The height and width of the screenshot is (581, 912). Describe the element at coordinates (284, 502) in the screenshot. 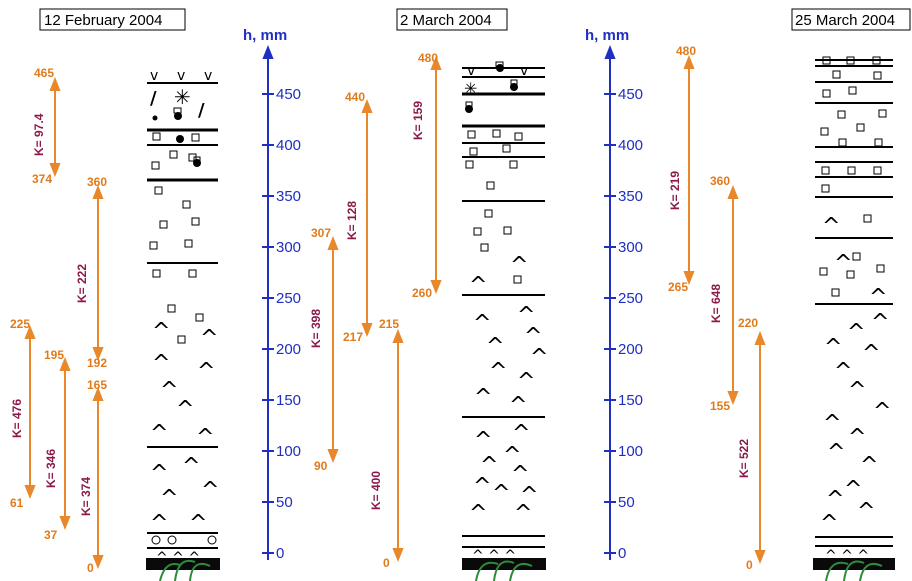

I see `axis-tick-label: 50` at that location.